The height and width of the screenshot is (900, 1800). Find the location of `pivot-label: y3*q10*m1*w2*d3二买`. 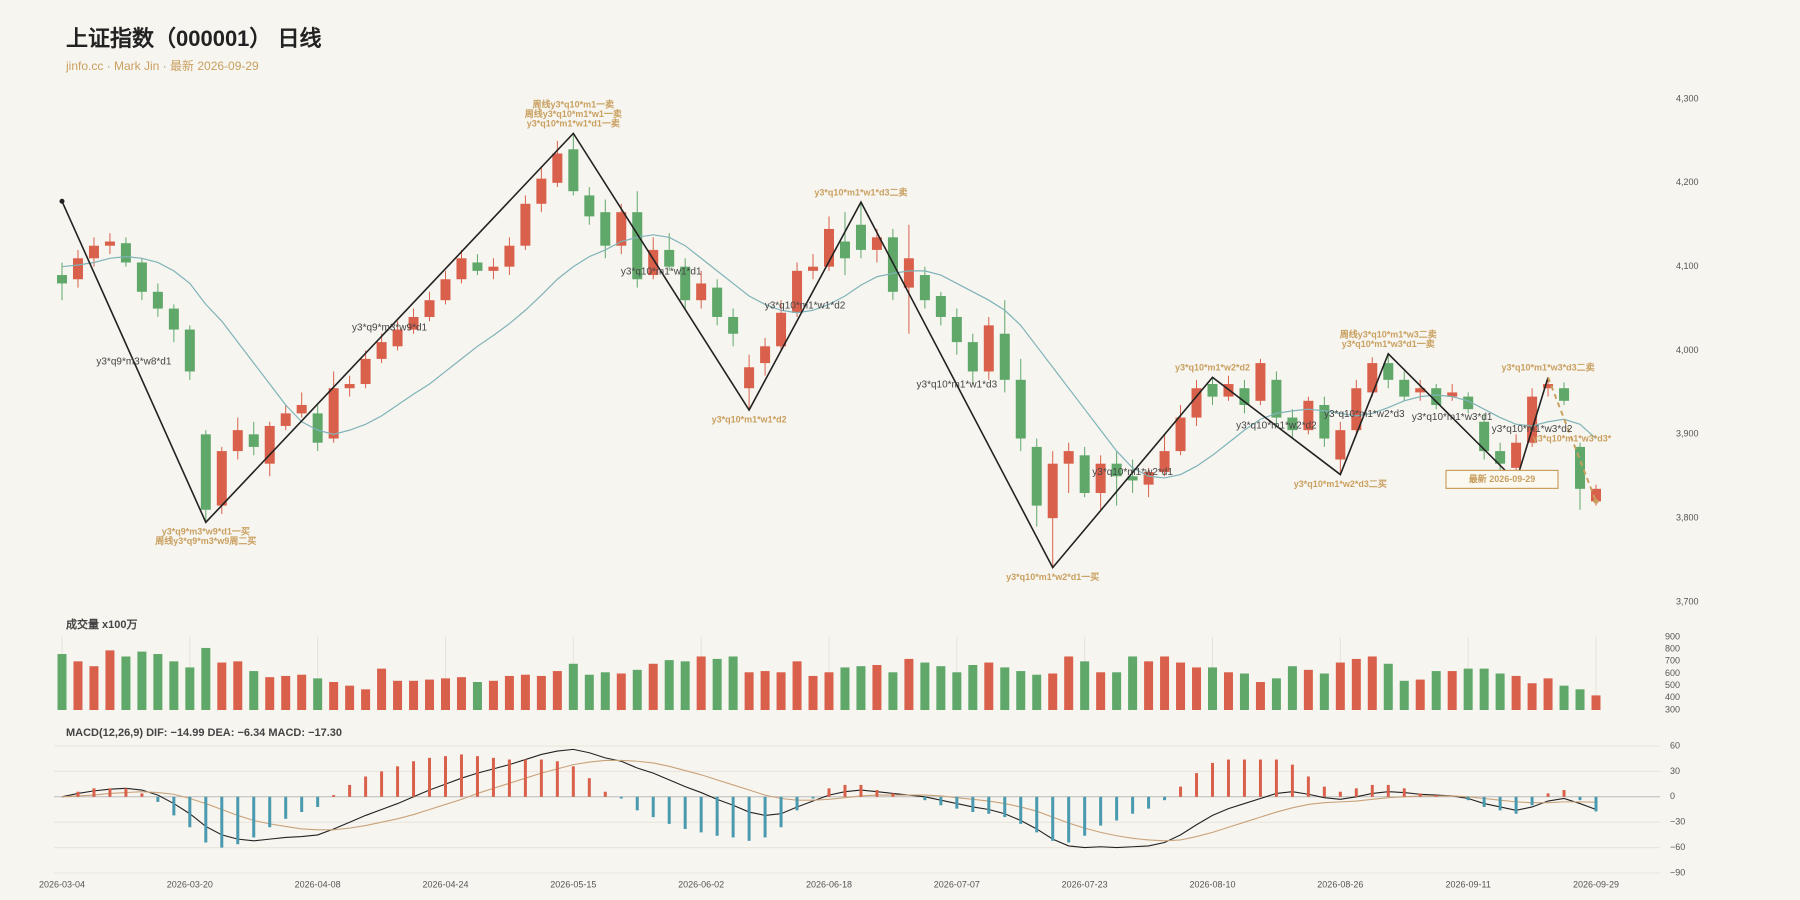

pivot-label: y3*q10*m1*w2*d3二买 is located at coordinates (1340, 484).